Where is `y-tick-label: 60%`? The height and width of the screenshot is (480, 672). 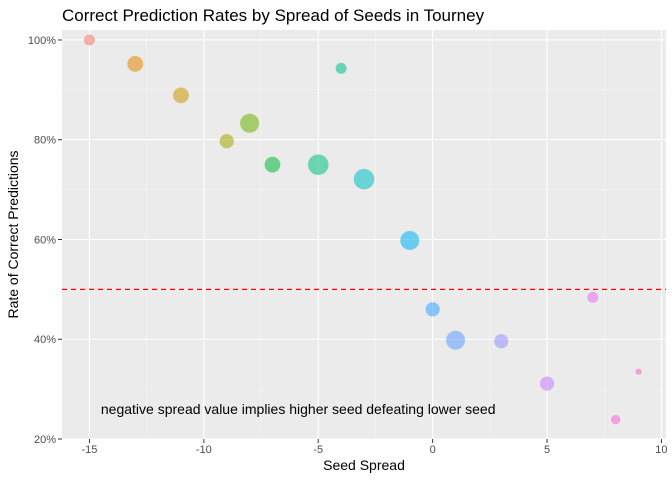 y-tick-label: 60% is located at coordinates (45, 240).